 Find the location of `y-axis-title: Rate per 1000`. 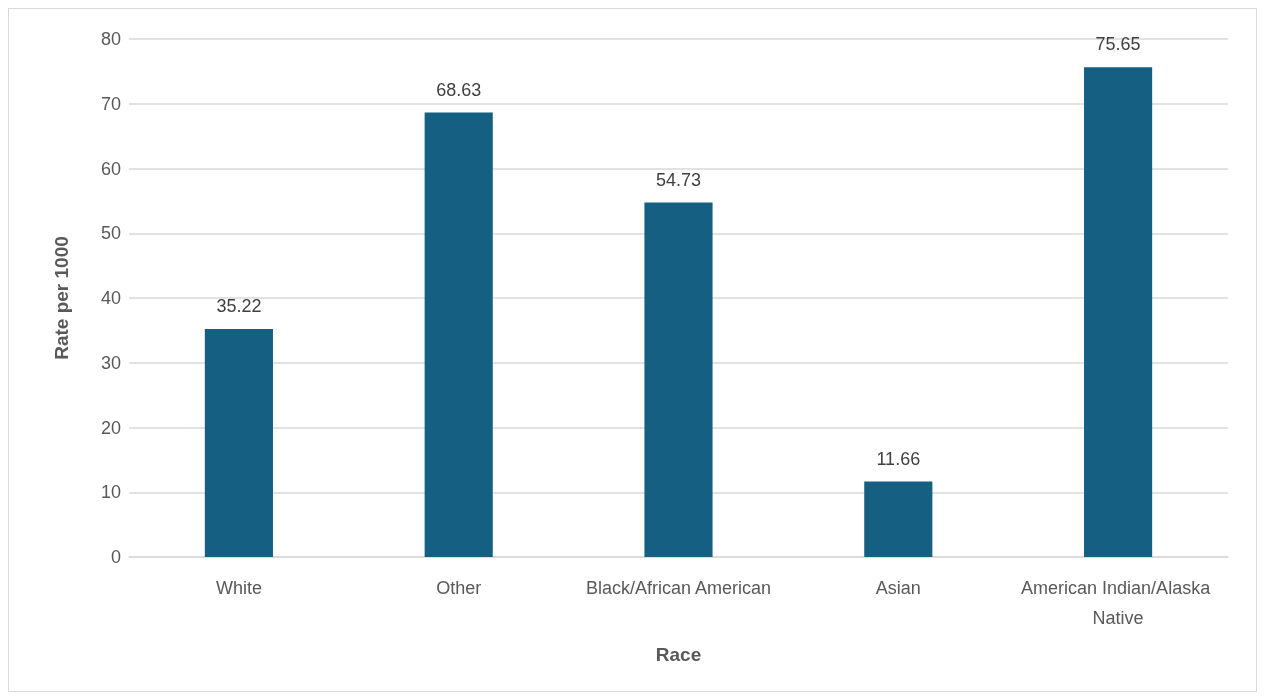

y-axis-title: Rate per 1000 is located at coordinates (61, 298).